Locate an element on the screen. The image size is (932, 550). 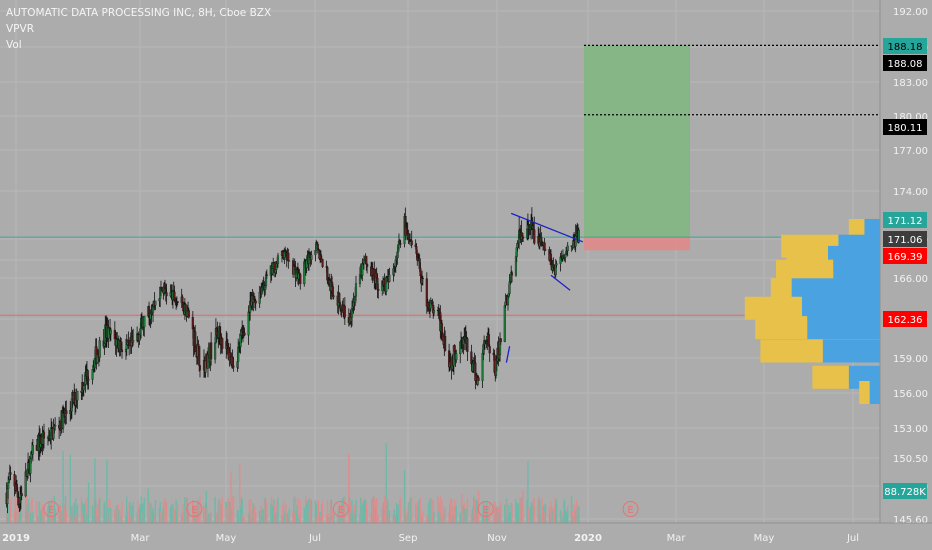
long-position-tool is located at coordinates (637, 148).